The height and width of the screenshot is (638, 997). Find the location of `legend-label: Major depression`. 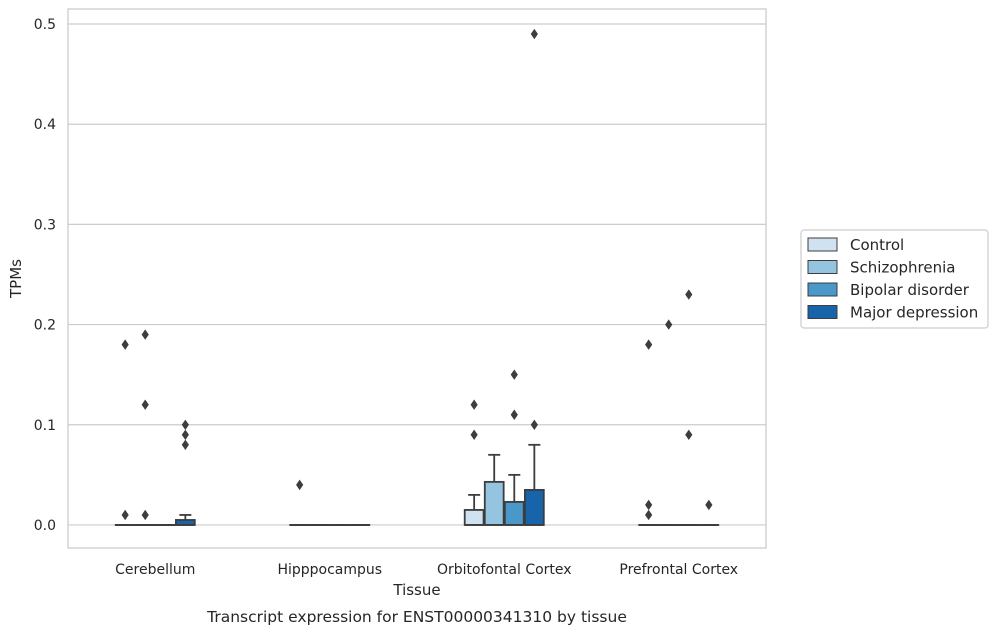

legend-label: Major depression is located at coordinates (914, 313).